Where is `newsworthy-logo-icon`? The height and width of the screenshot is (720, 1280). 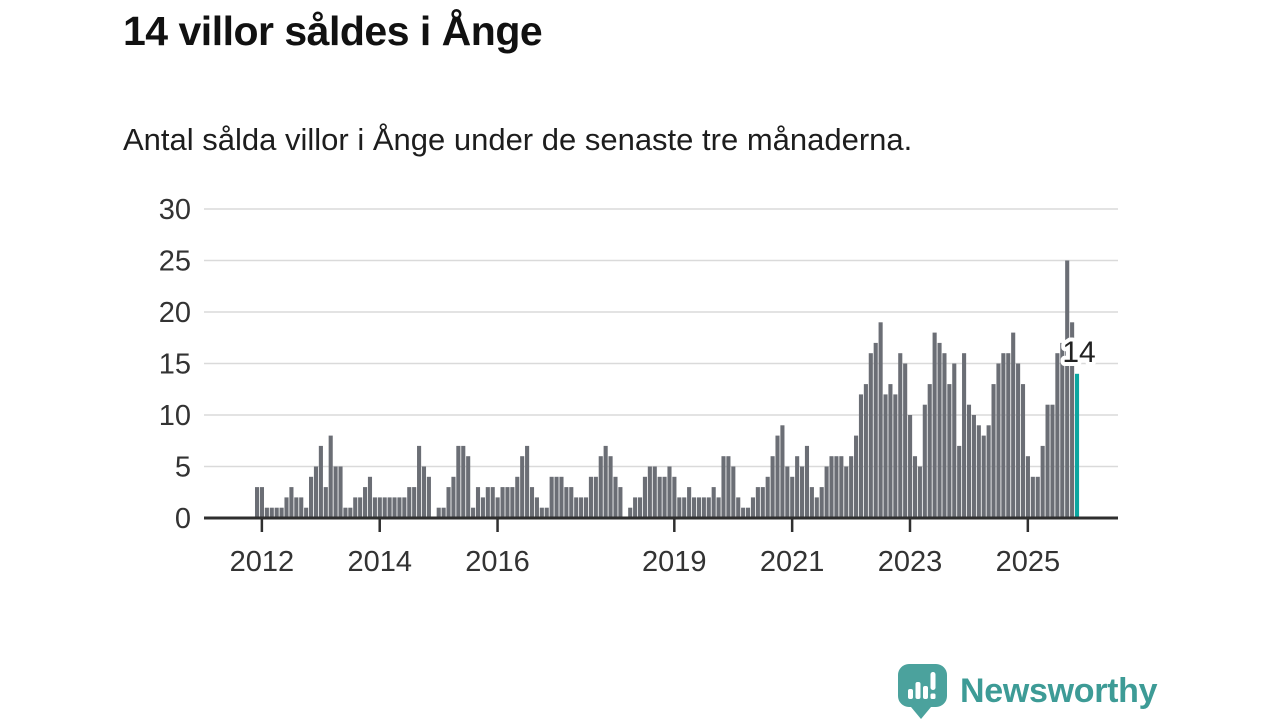
newsworthy-logo-icon is located at coordinates (922, 691).